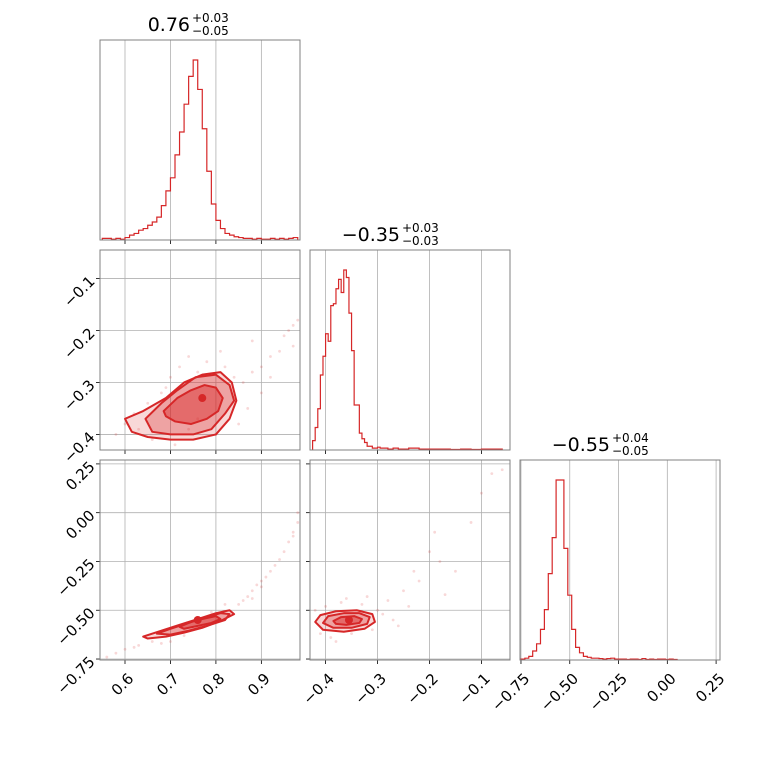 This screenshot has height=760, width=760. Describe the element at coordinates (123, 685) in the screenshot. I see `x-tick-label: 0.6` at that location.